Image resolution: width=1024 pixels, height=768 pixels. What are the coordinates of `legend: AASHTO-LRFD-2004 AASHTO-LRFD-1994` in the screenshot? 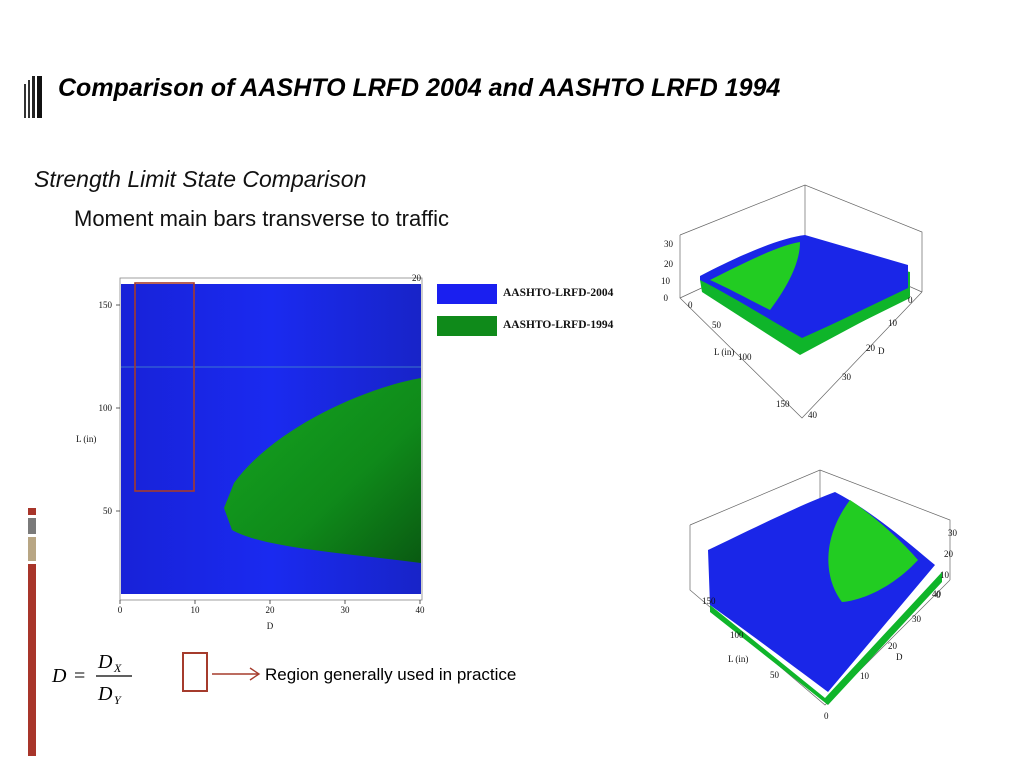 It's located at (530, 309).